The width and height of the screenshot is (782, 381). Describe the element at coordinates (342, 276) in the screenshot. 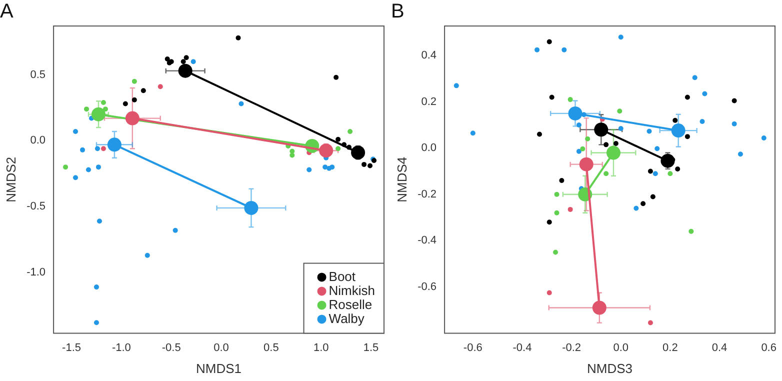

I see `legend-label: Boot` at that location.